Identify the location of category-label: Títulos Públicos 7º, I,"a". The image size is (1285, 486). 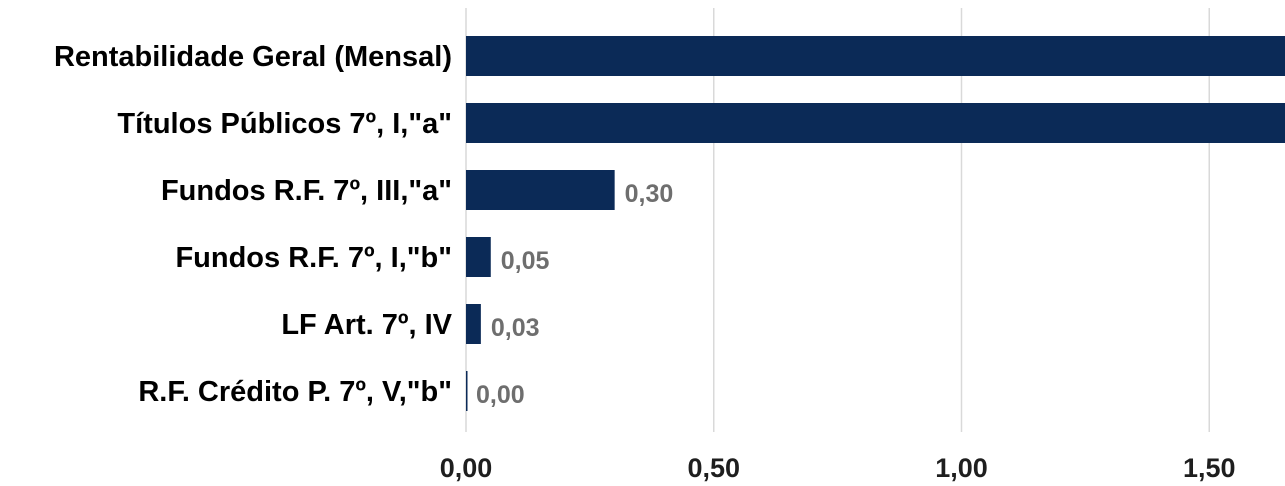
(284, 124).